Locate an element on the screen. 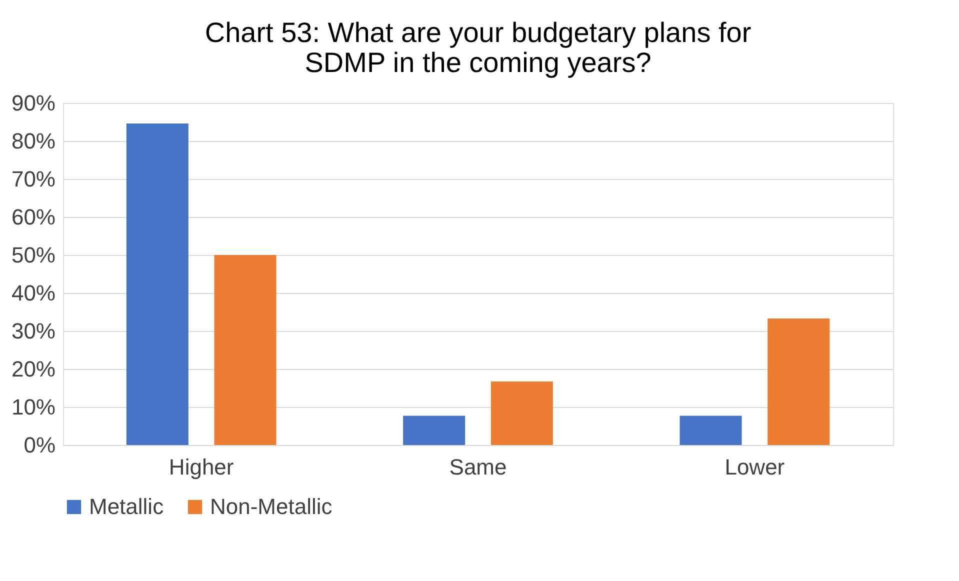 This screenshot has width=959, height=581. x-tick-label: Lower is located at coordinates (754, 467).